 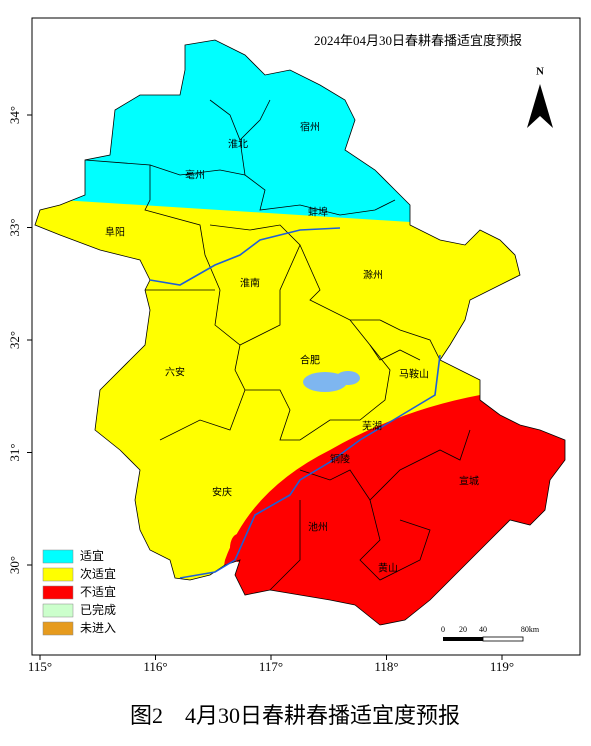 I want to click on x-tick-label: 117°, so click(x=271, y=666).